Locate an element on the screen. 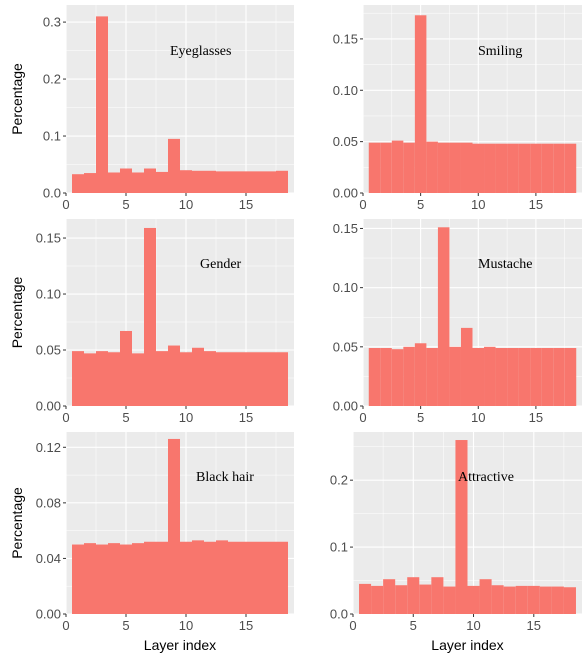  panel-annotation: Eyeglasses is located at coordinates (200, 51).